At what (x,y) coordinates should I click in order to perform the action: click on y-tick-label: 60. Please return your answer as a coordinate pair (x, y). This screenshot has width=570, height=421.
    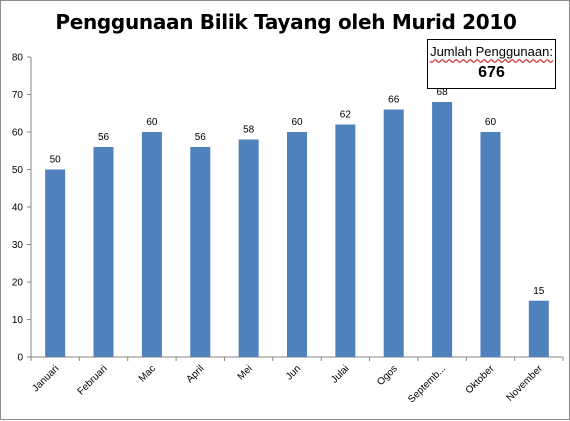
    Looking at the image, I should click on (18, 133).